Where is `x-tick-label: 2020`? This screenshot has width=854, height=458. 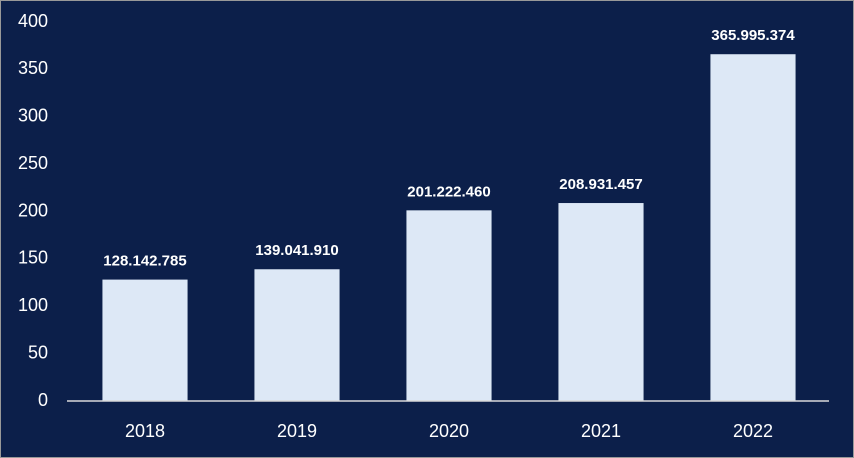
x-tick-label: 2020 is located at coordinates (449, 431).